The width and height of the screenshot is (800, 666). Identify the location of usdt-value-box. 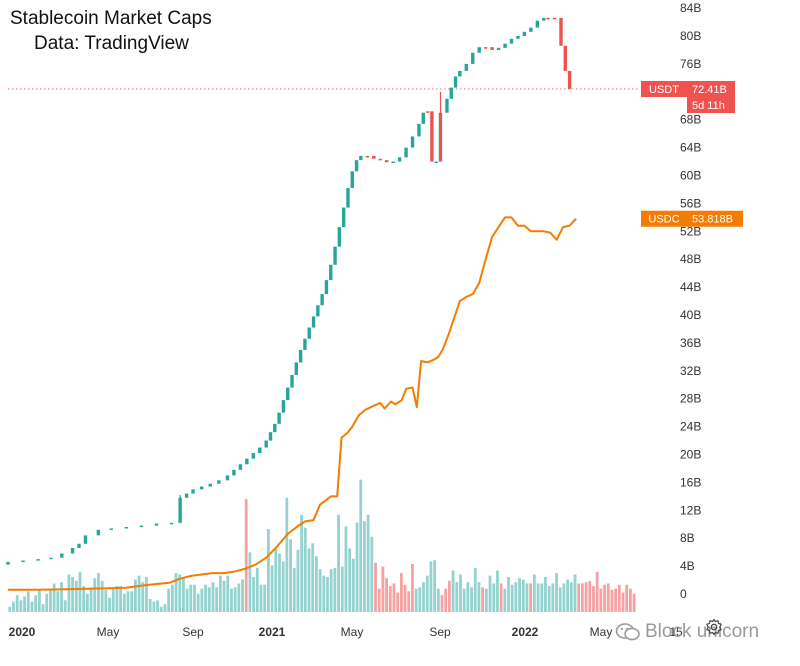
(711, 89).